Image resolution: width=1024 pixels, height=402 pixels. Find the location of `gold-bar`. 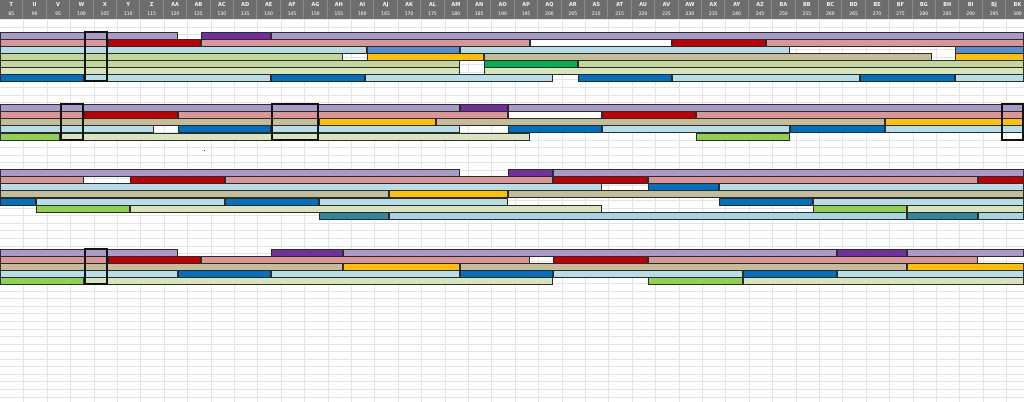

gold-bar is located at coordinates (448, 194).